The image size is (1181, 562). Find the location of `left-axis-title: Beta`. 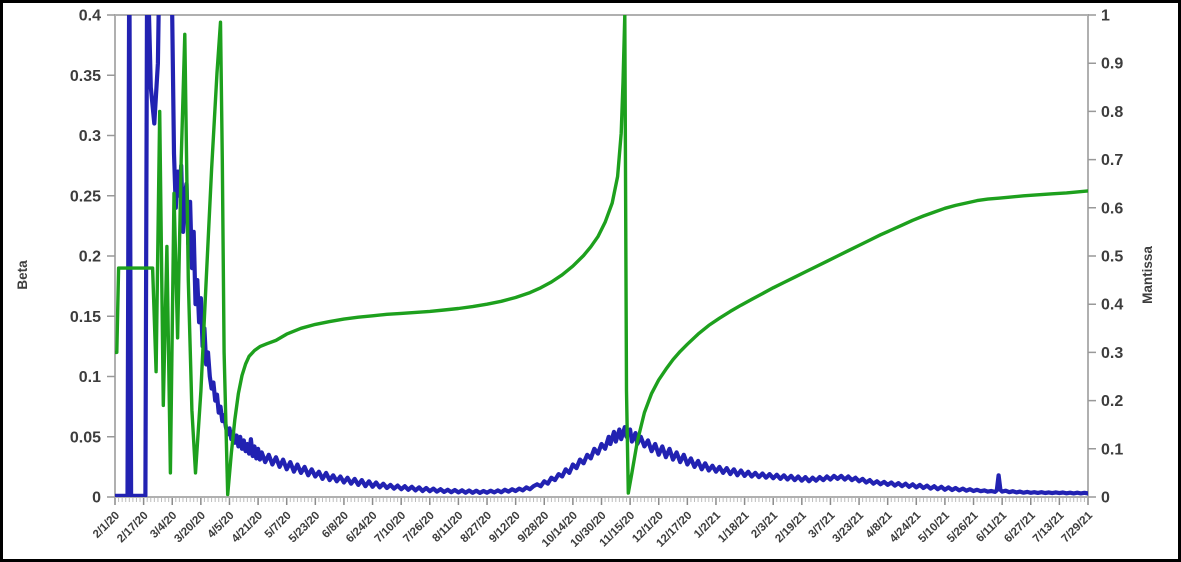

left-axis-title: Beta is located at coordinates (22, 275).